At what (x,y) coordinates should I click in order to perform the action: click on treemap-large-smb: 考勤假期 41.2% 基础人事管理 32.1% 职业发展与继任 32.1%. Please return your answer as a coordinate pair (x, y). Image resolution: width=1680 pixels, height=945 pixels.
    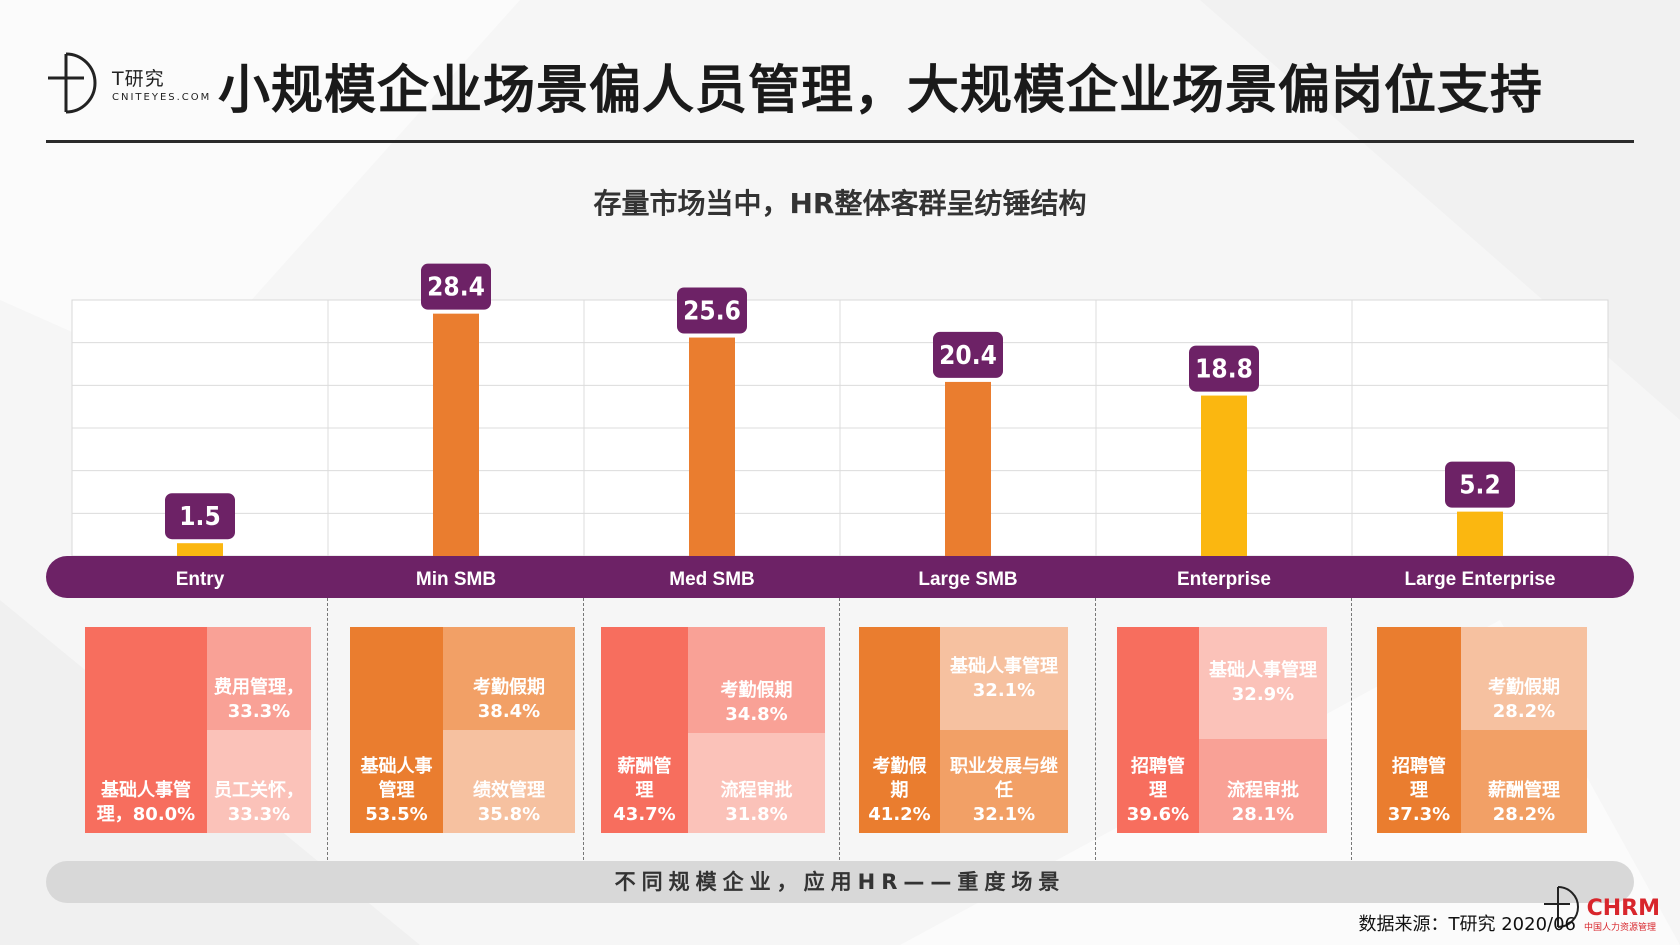
    Looking at the image, I should click on (963, 730).